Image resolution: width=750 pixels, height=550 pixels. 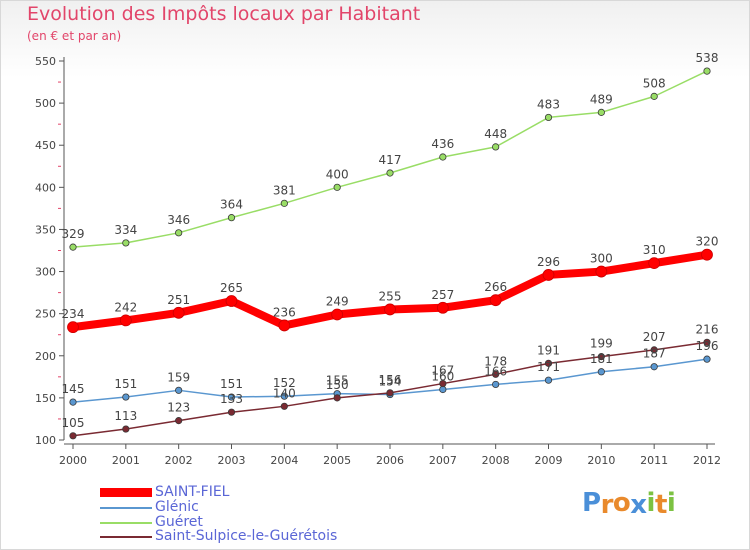 I want to click on legend-swatch-glenic, so click(x=126, y=508).